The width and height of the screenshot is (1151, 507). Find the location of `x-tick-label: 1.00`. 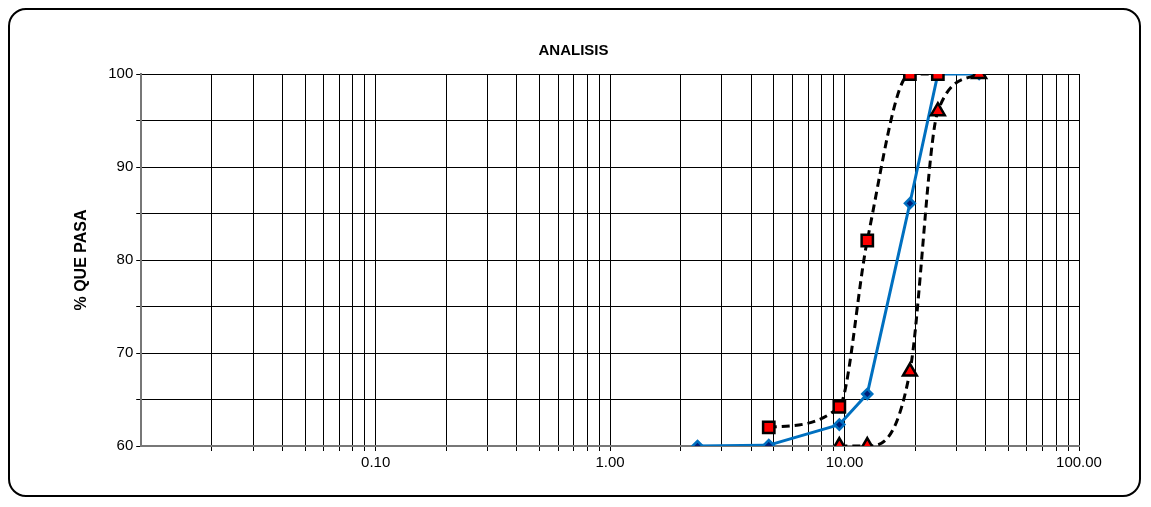

x-tick-label: 1.00 is located at coordinates (610, 462).